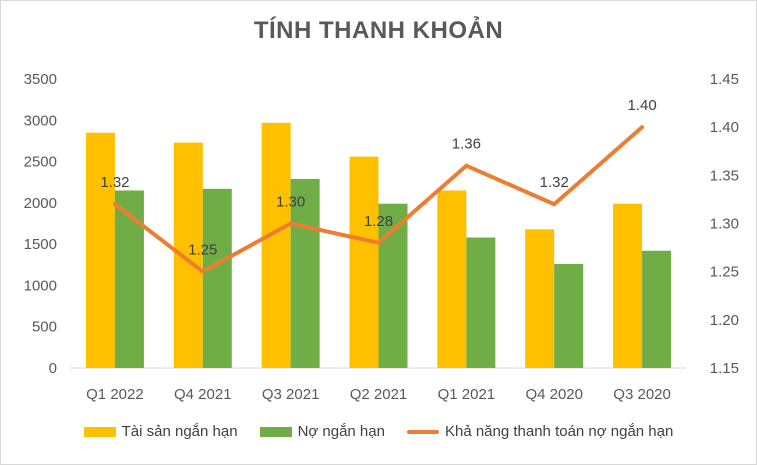 This screenshot has width=757, height=465. What do you see at coordinates (466, 144) in the screenshot?
I see `ratio-data-label: 1.36` at bounding box center [466, 144].